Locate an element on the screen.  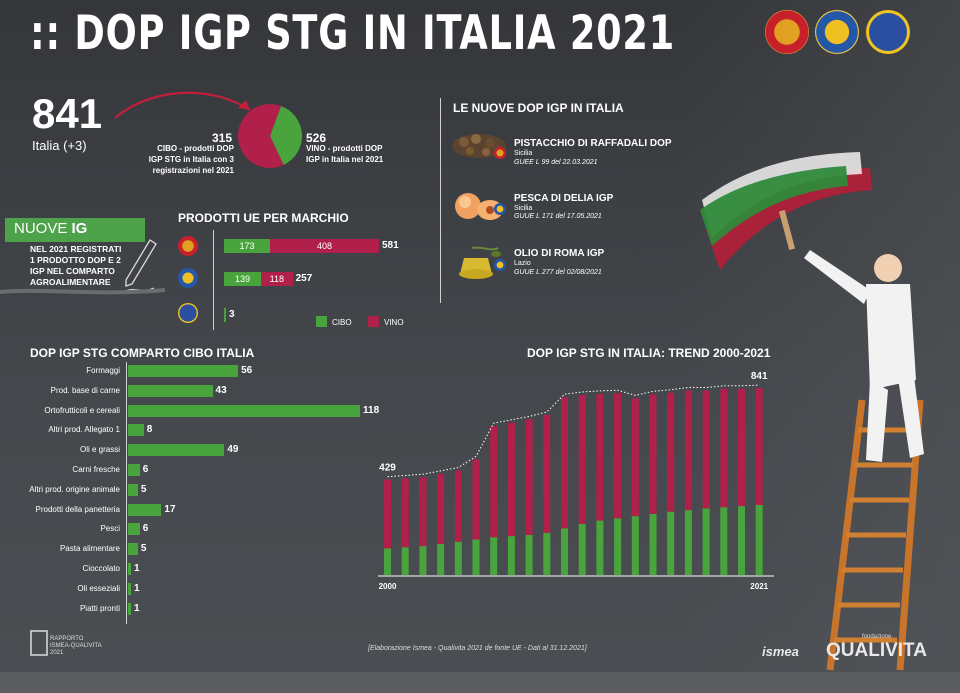
trend-total-label: 841 is located at coordinates (759, 376).